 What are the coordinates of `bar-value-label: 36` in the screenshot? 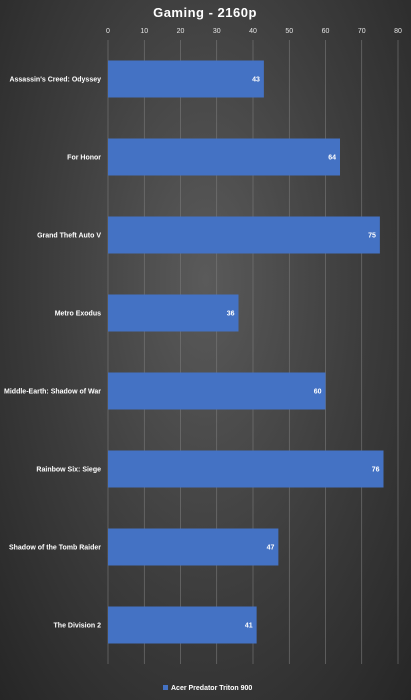 It's located at (231, 314).